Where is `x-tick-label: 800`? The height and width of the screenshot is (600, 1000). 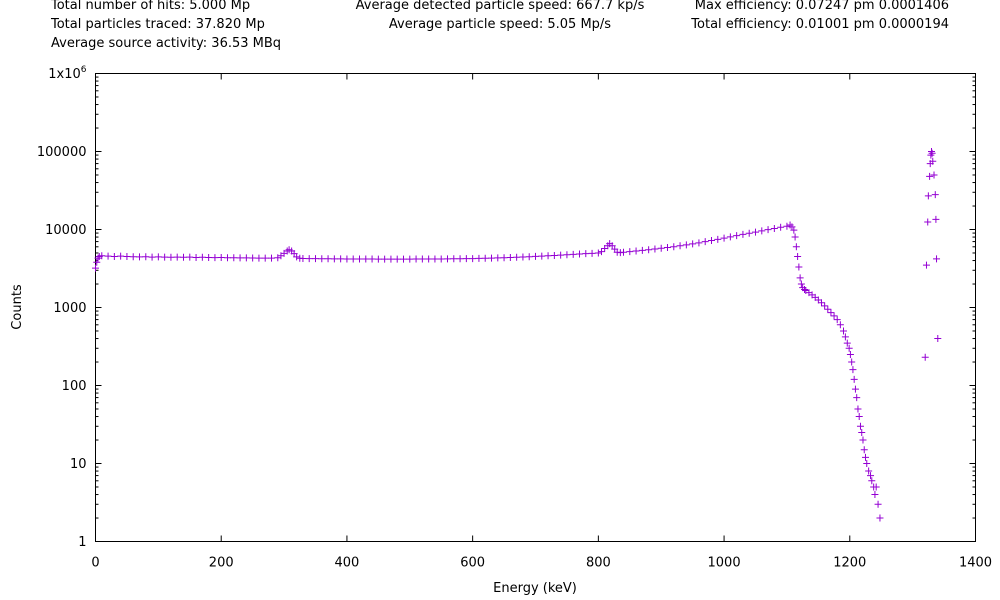
x-tick-label: 800 is located at coordinates (598, 563).